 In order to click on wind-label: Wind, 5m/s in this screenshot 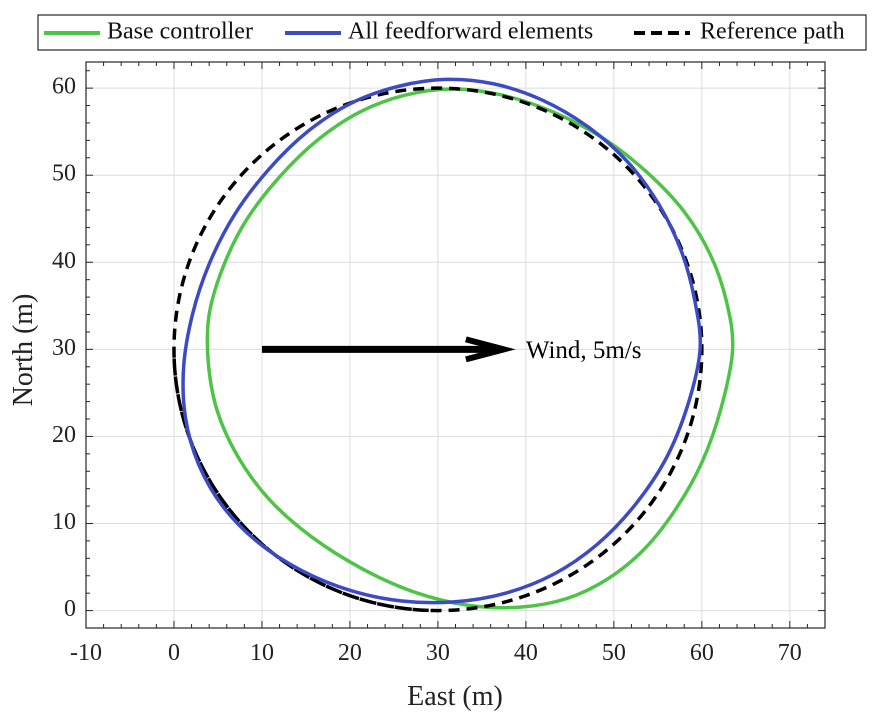, I will do `click(584, 350)`.